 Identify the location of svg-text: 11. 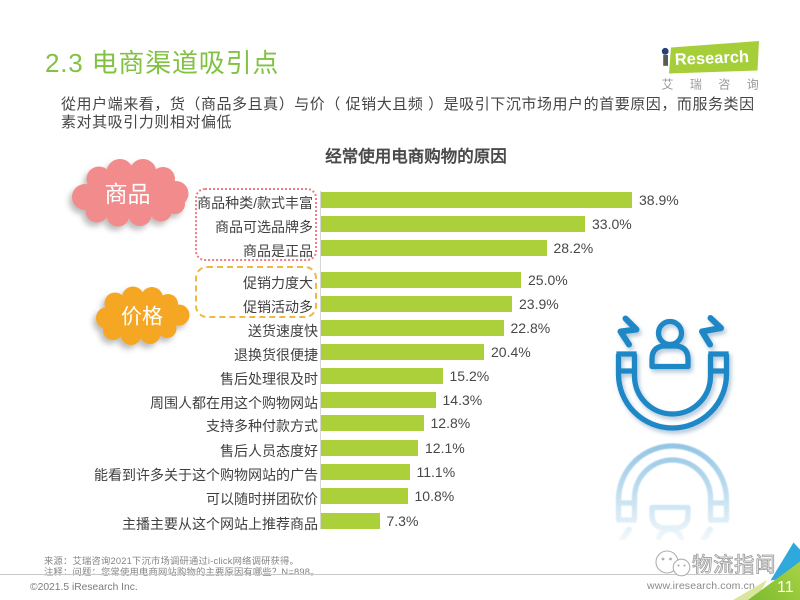
(785, 587).